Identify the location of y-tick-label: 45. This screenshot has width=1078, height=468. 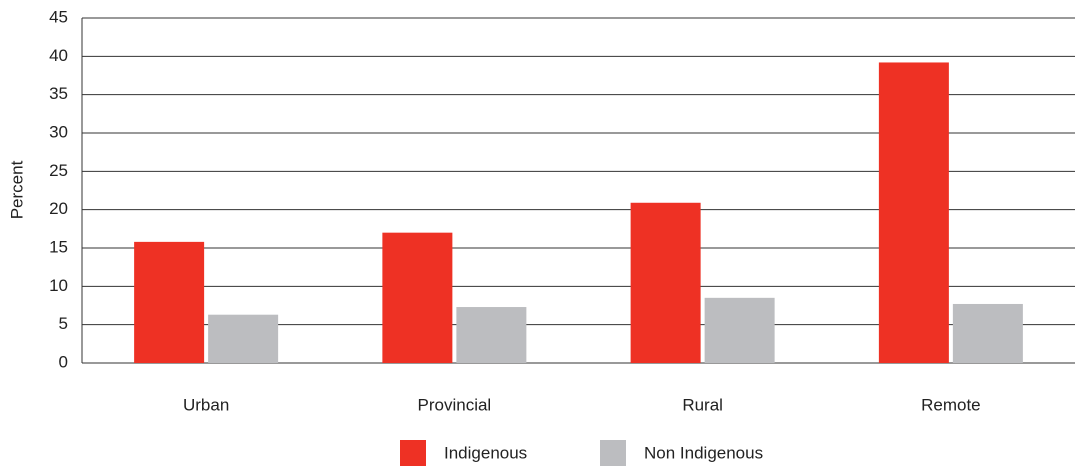
(58, 16).